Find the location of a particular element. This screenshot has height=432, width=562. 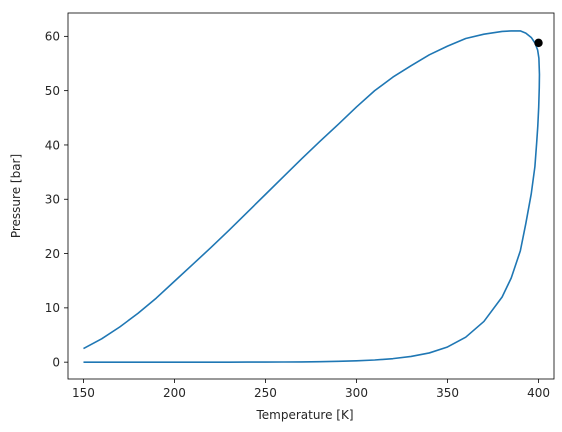

y-tick-label: 60 is located at coordinates (52, 37).